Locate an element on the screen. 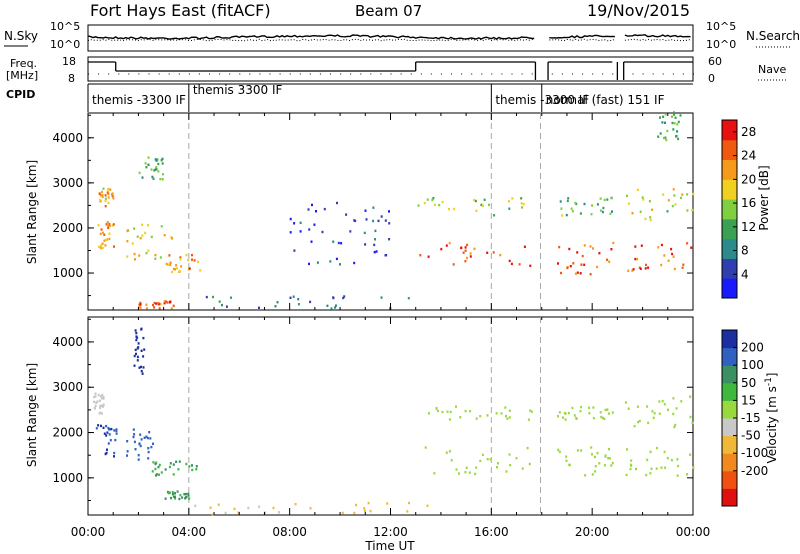 The width and height of the screenshot is (800, 554). nsky-label: N.Sky is located at coordinates (21, 36).